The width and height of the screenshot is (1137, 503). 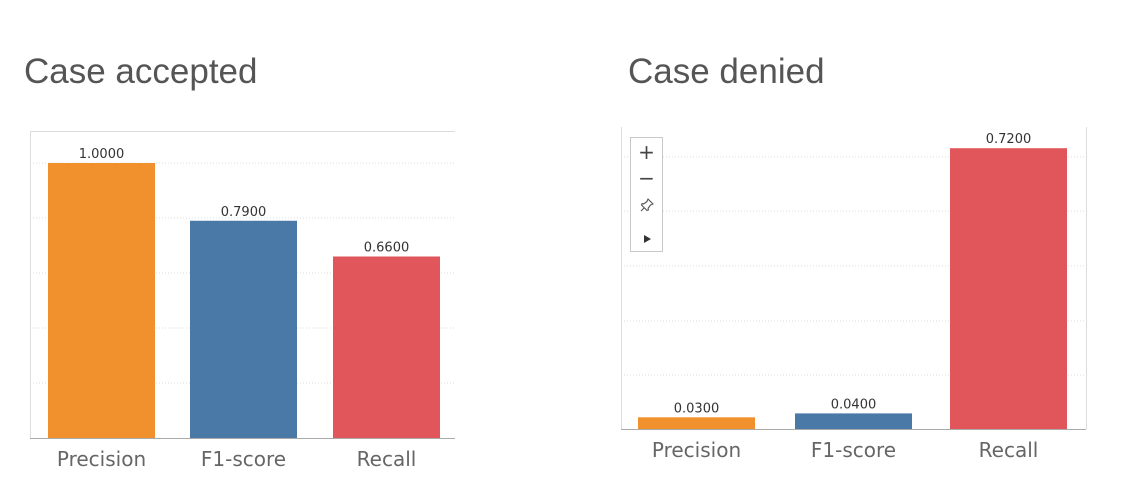 What do you see at coordinates (854, 404) in the screenshot?
I see `value-label-denied-f1-score: 0.0400` at bounding box center [854, 404].